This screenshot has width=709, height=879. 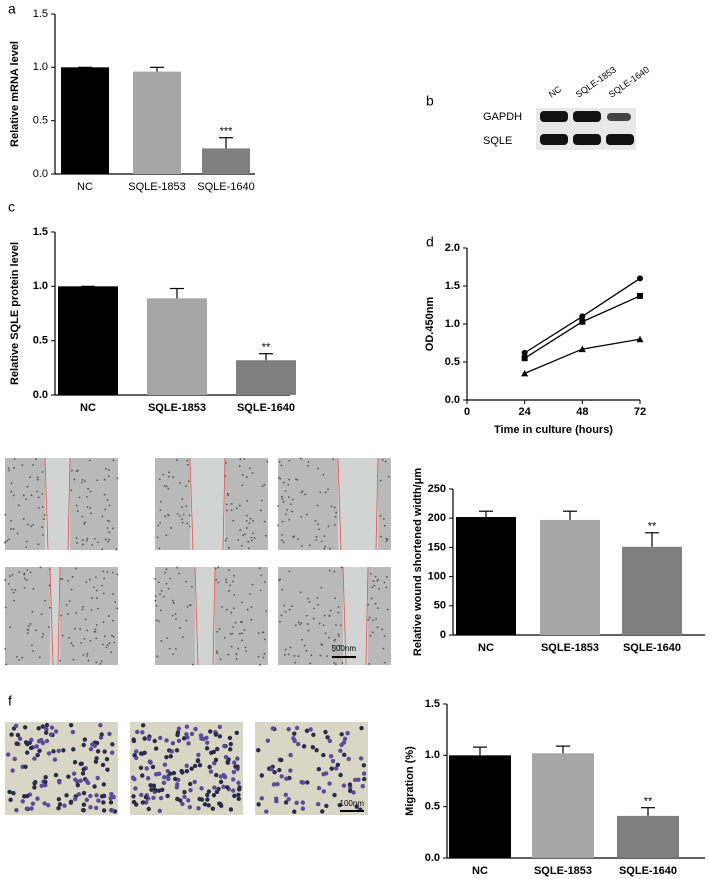 What do you see at coordinates (432, 858) in the screenshot?
I see `y-tick-label: 0.0` at bounding box center [432, 858].